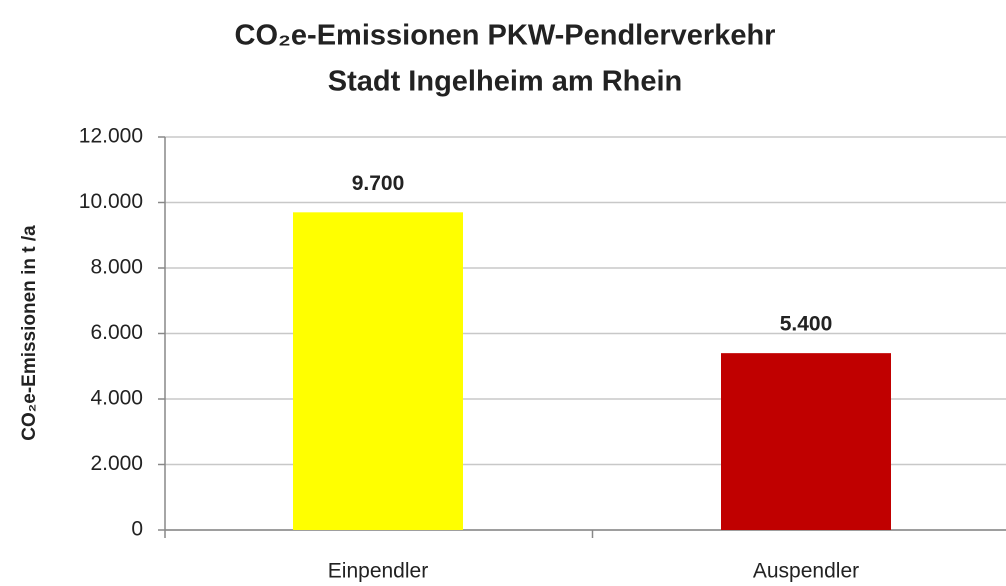 The image size is (1006, 586). Describe the element at coordinates (806, 324) in the screenshot. I see `value-label: 5.400` at that location.